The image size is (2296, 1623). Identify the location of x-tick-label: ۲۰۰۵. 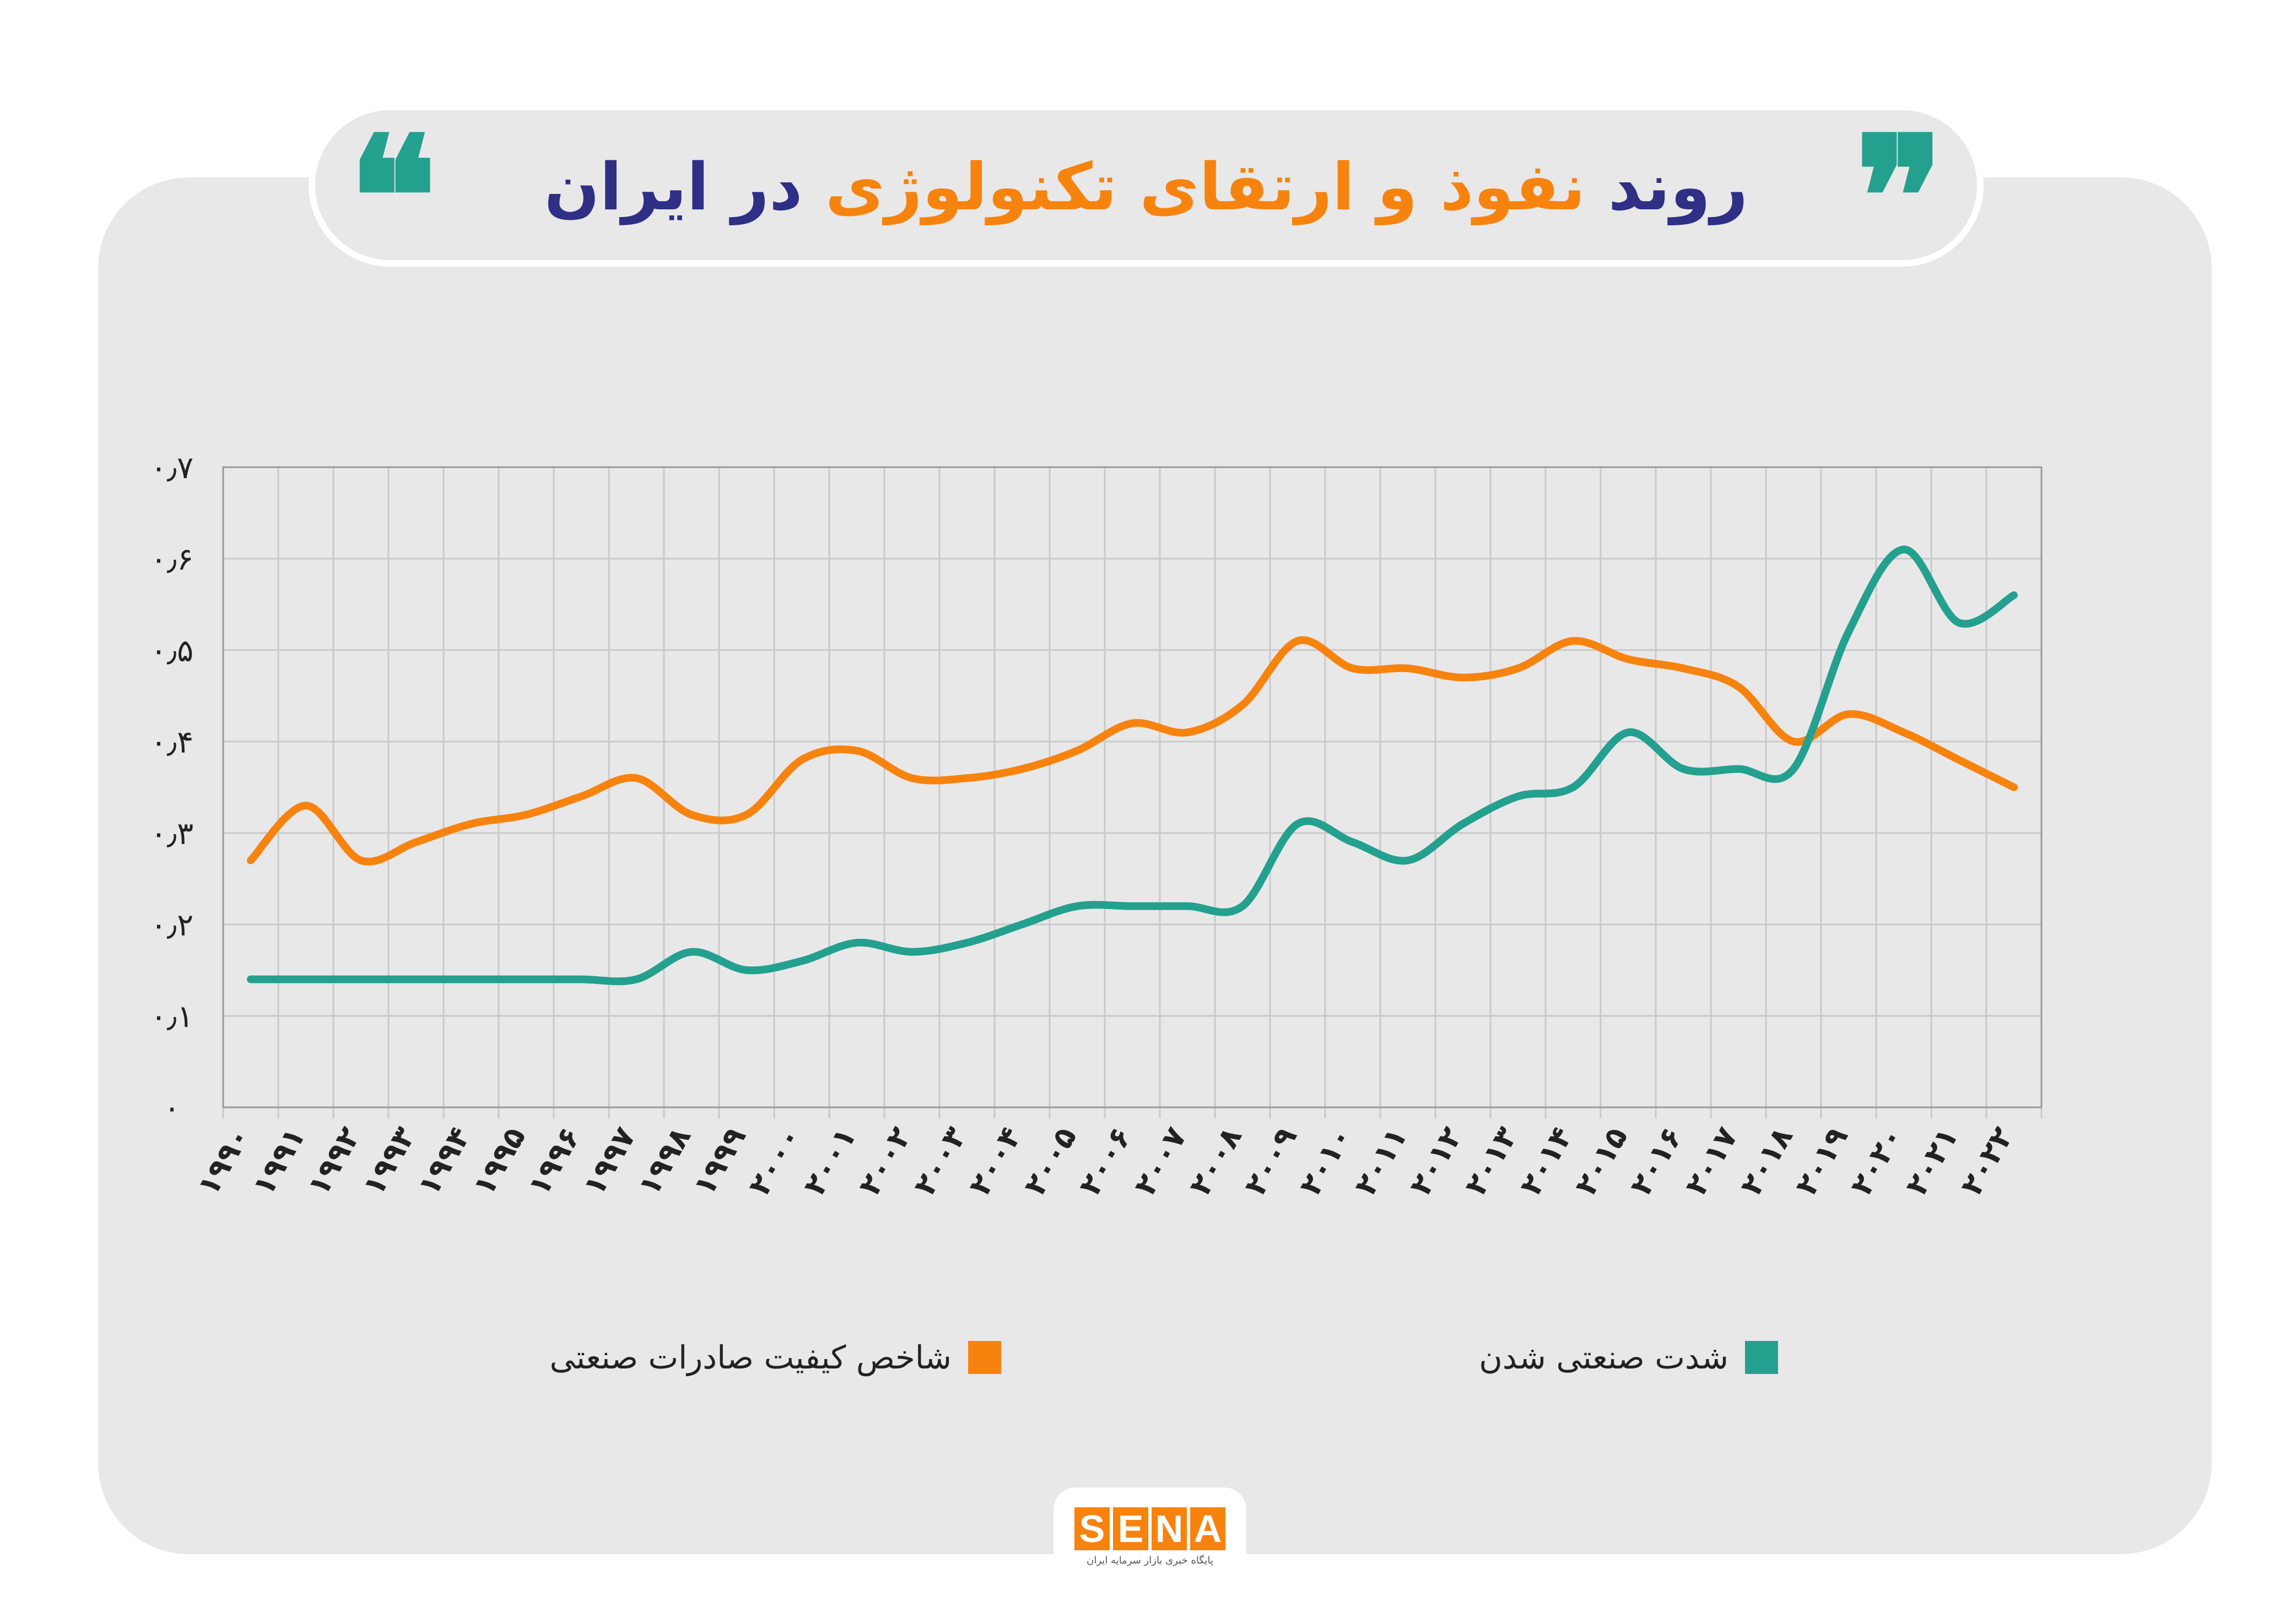
(1050, 1162).